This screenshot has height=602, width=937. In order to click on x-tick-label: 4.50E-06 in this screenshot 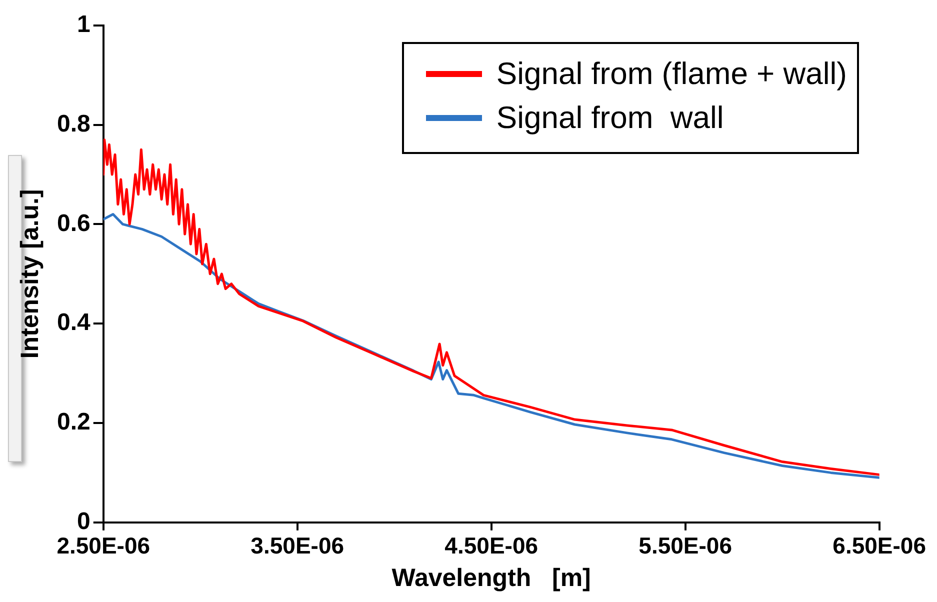, I will do `click(491, 545)`.